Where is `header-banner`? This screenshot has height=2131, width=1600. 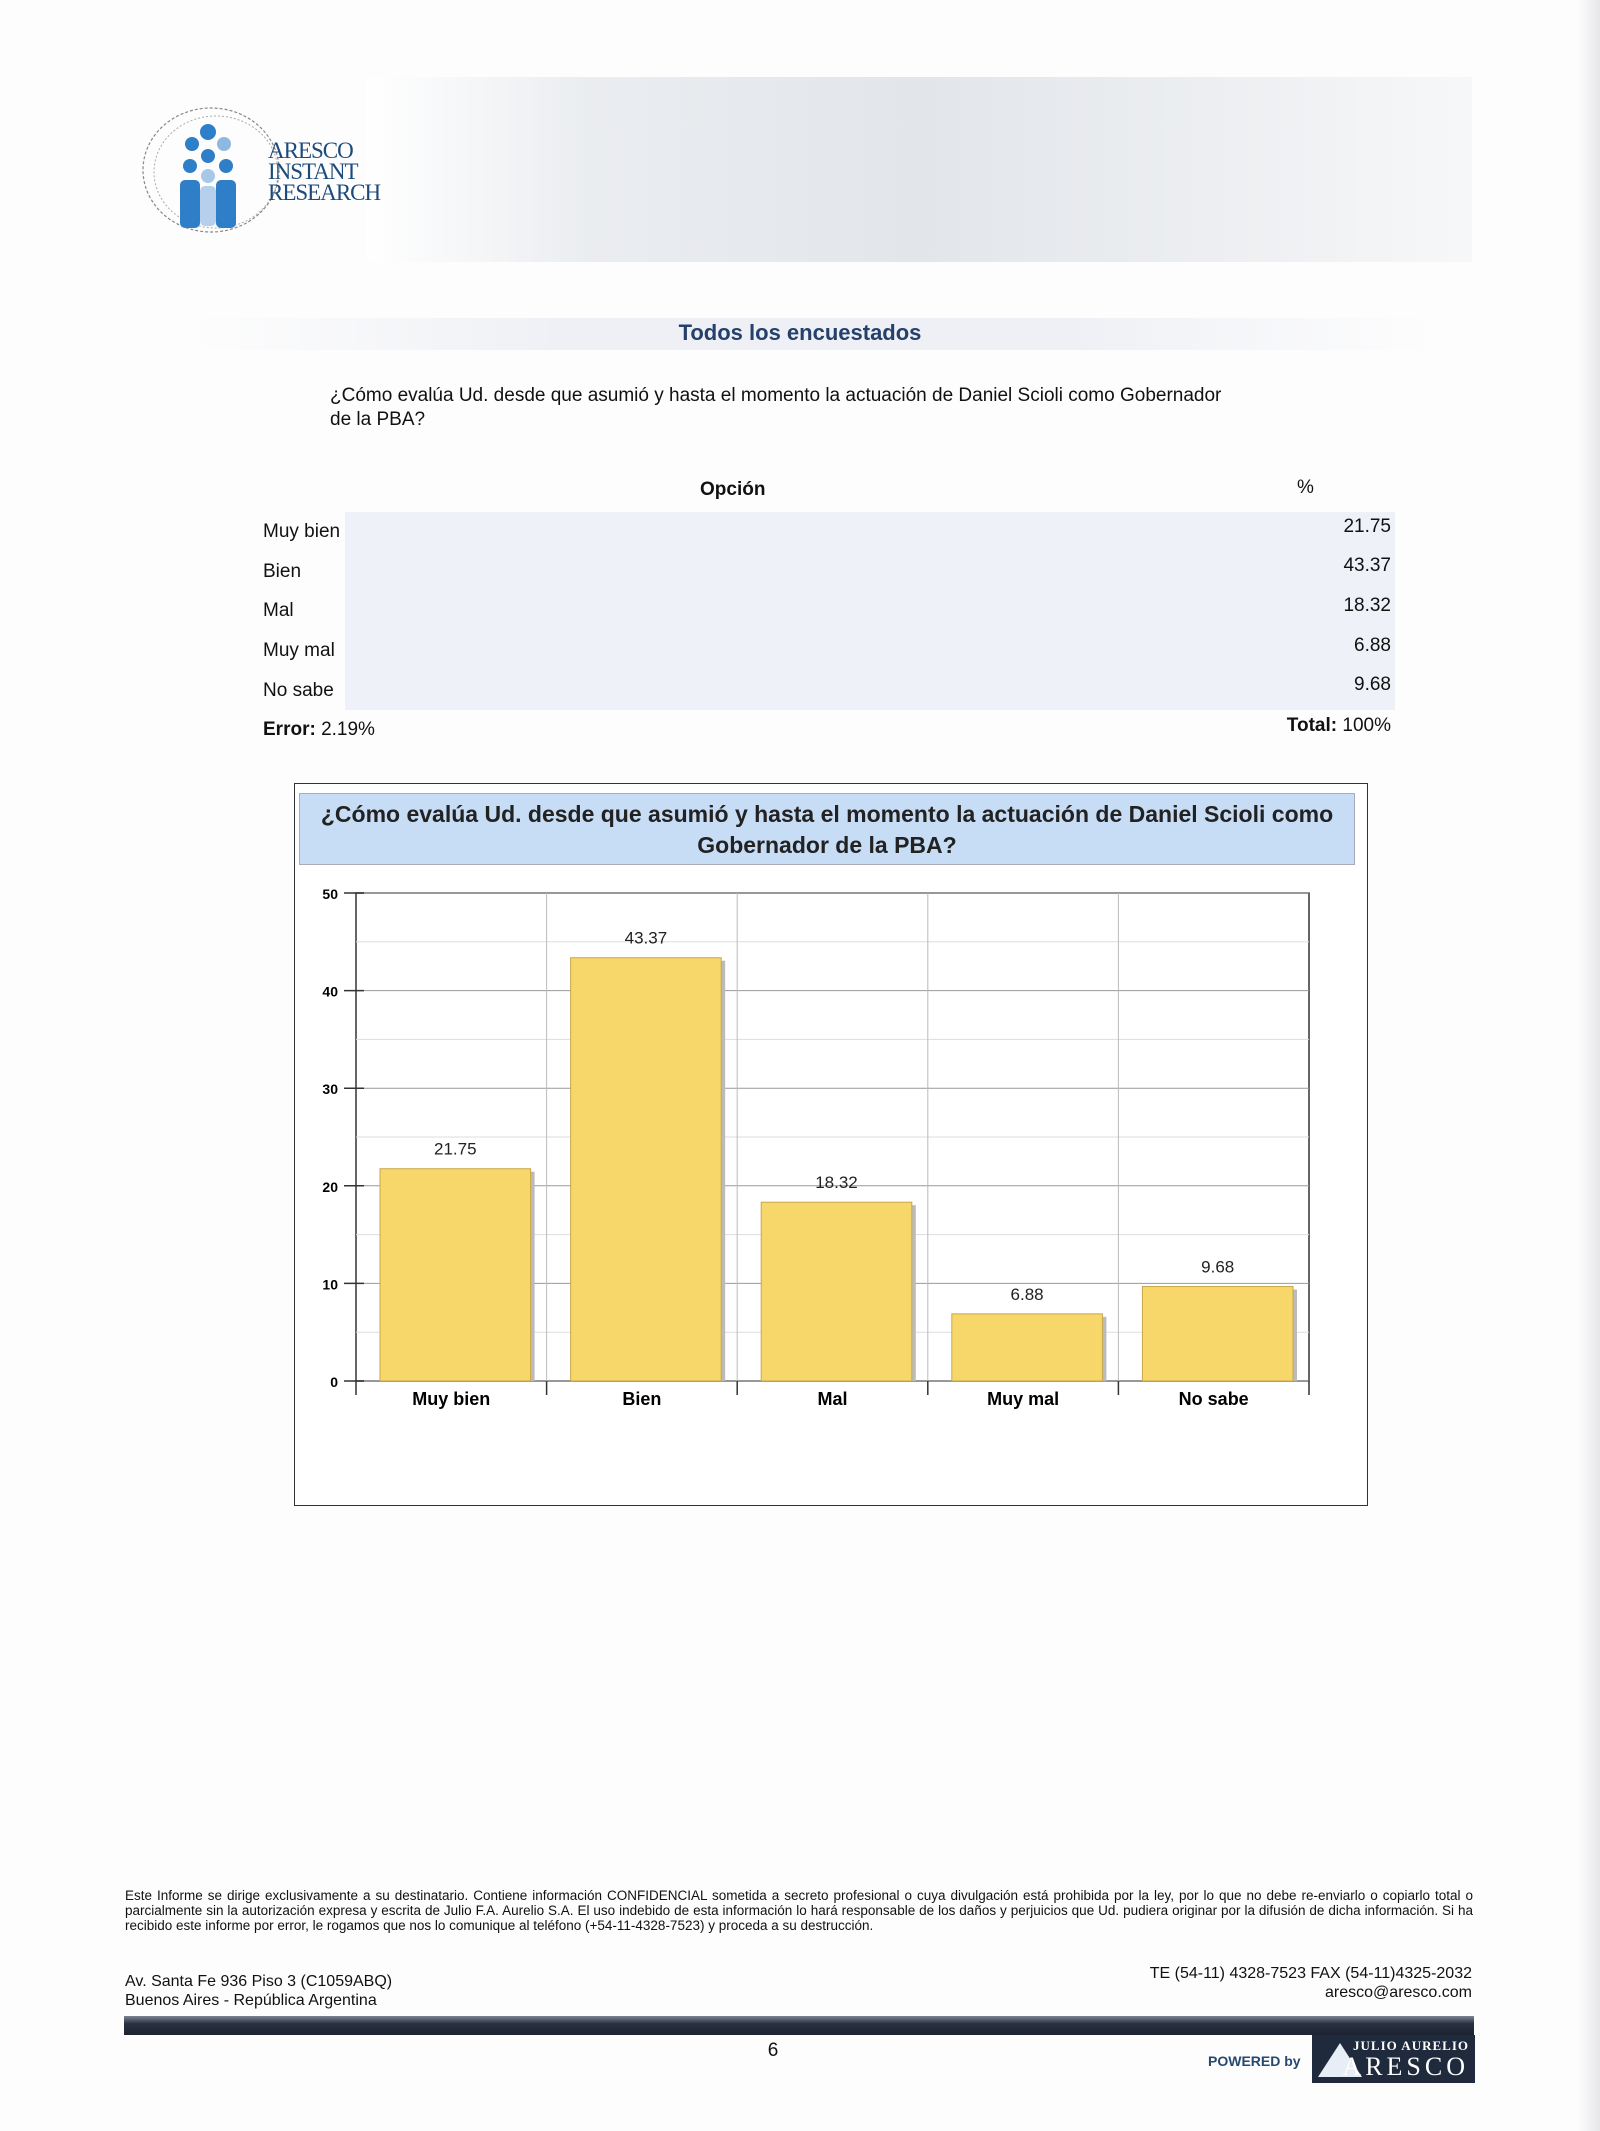
header-banner is located at coordinates (919, 169).